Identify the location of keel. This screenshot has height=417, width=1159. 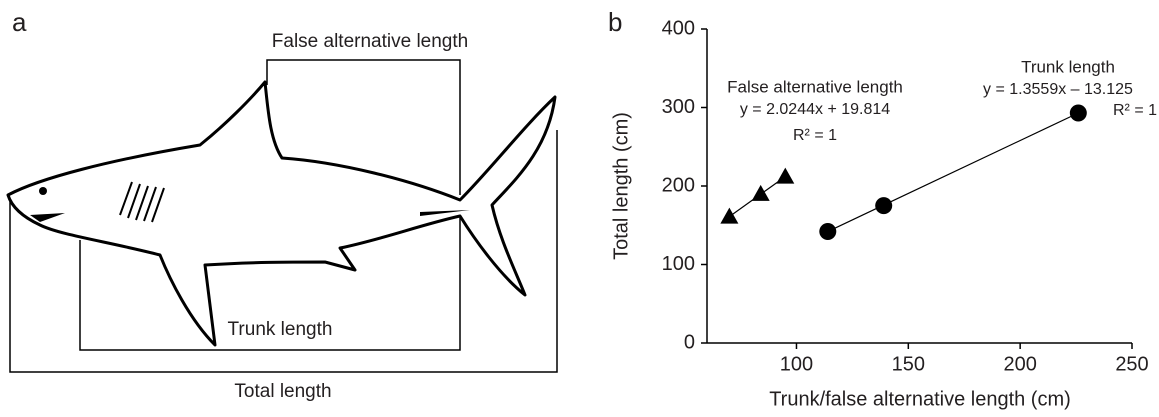
(445, 213).